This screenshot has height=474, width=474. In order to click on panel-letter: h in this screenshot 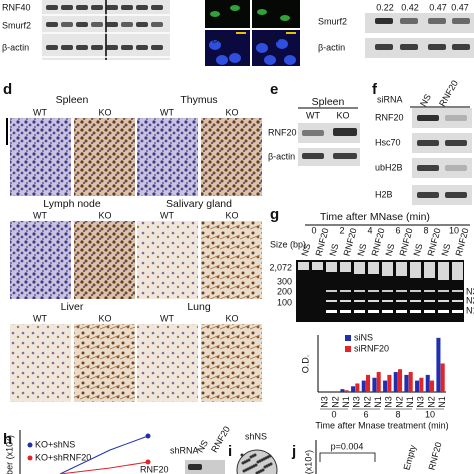, I will do `click(7, 439)`.